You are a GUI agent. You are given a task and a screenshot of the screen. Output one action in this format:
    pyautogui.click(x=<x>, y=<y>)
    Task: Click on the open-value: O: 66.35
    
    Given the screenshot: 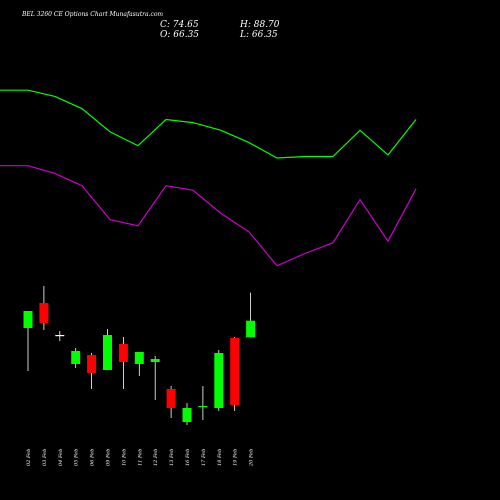 What is the action you would take?
    pyautogui.click(x=179, y=35)
    